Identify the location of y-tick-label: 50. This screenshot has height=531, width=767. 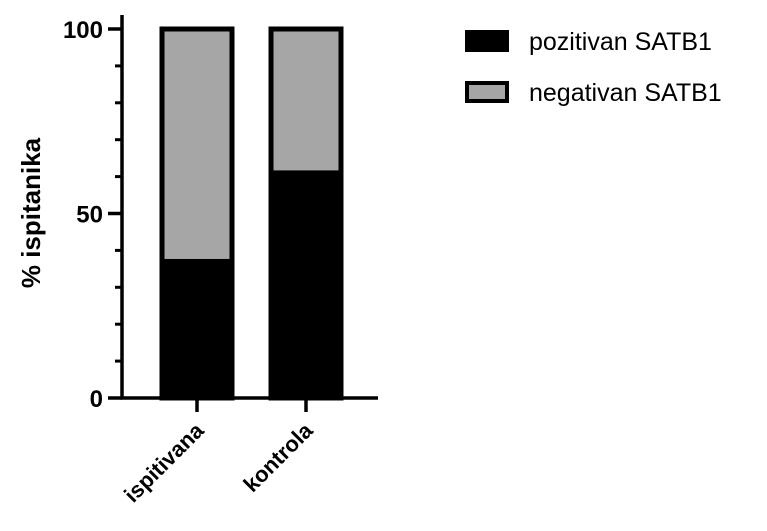
(89, 215).